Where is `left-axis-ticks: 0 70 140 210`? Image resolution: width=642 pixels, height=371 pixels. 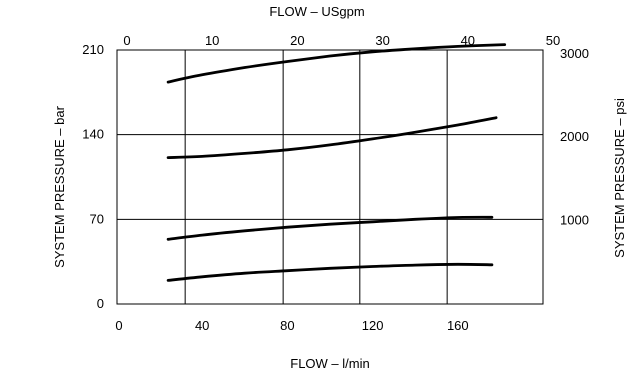
left-axis-ticks: 0 70 140 210 is located at coordinates (93, 176).